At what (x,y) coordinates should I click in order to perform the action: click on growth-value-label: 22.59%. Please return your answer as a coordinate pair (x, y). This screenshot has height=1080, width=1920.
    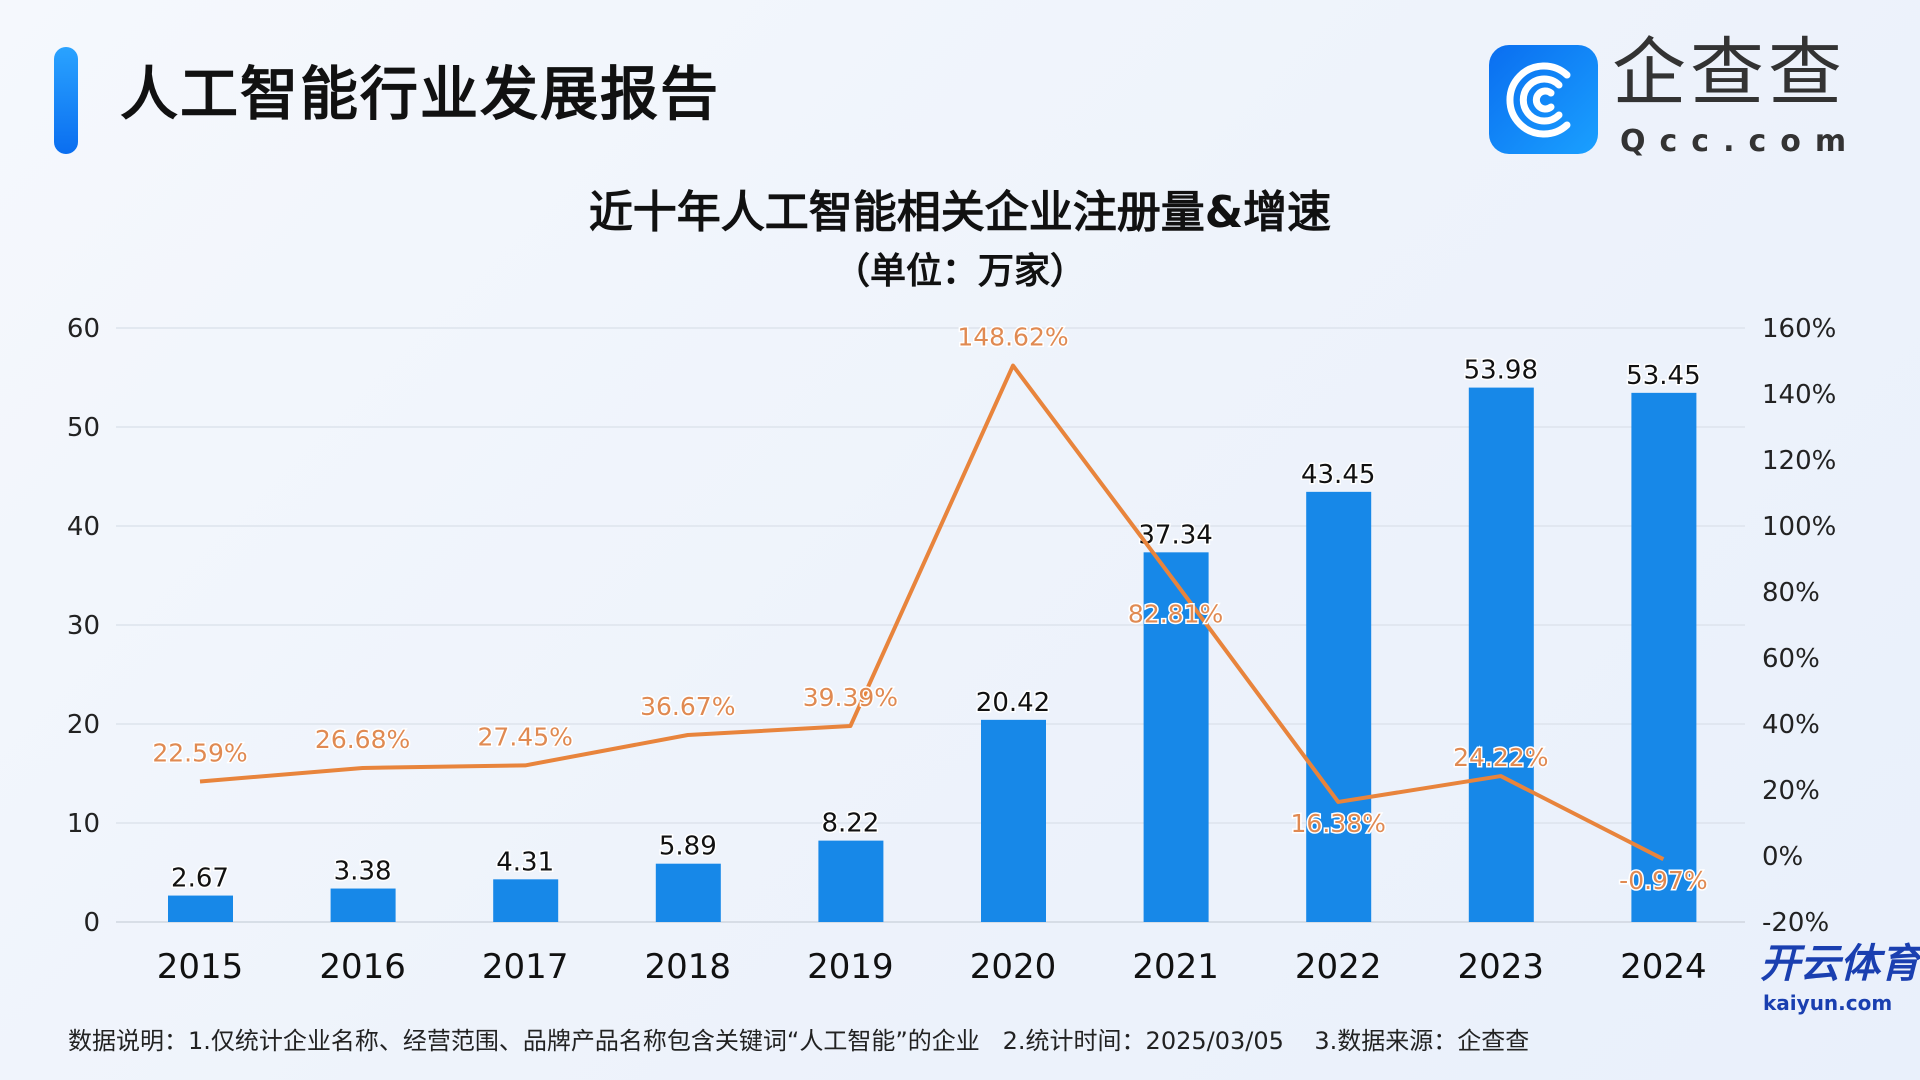
    Looking at the image, I should click on (199, 752).